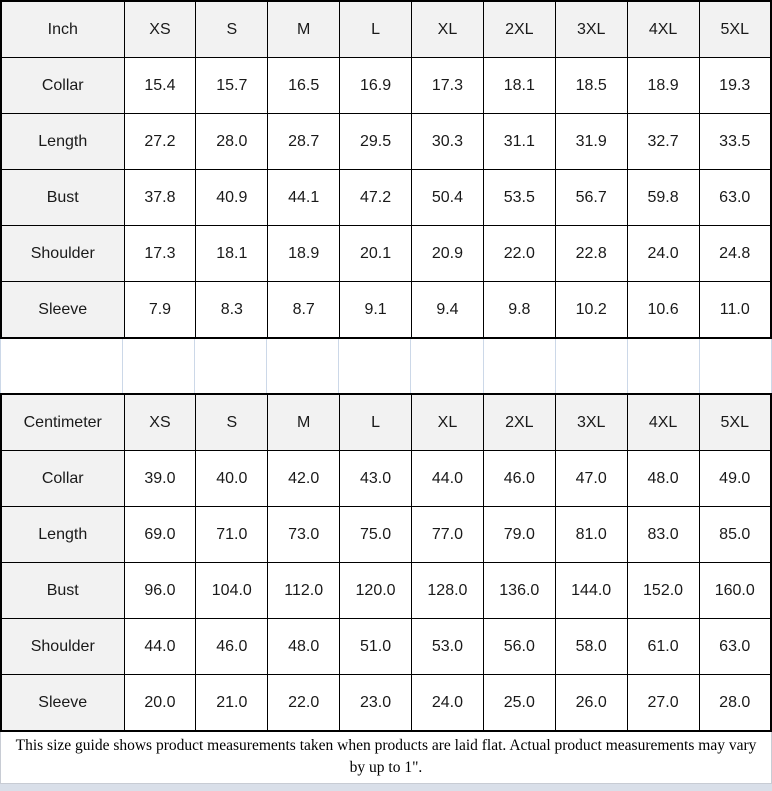 This screenshot has height=791, width=772. What do you see at coordinates (304, 534) in the screenshot?
I see `measurement-cell: 73.0` at bounding box center [304, 534].